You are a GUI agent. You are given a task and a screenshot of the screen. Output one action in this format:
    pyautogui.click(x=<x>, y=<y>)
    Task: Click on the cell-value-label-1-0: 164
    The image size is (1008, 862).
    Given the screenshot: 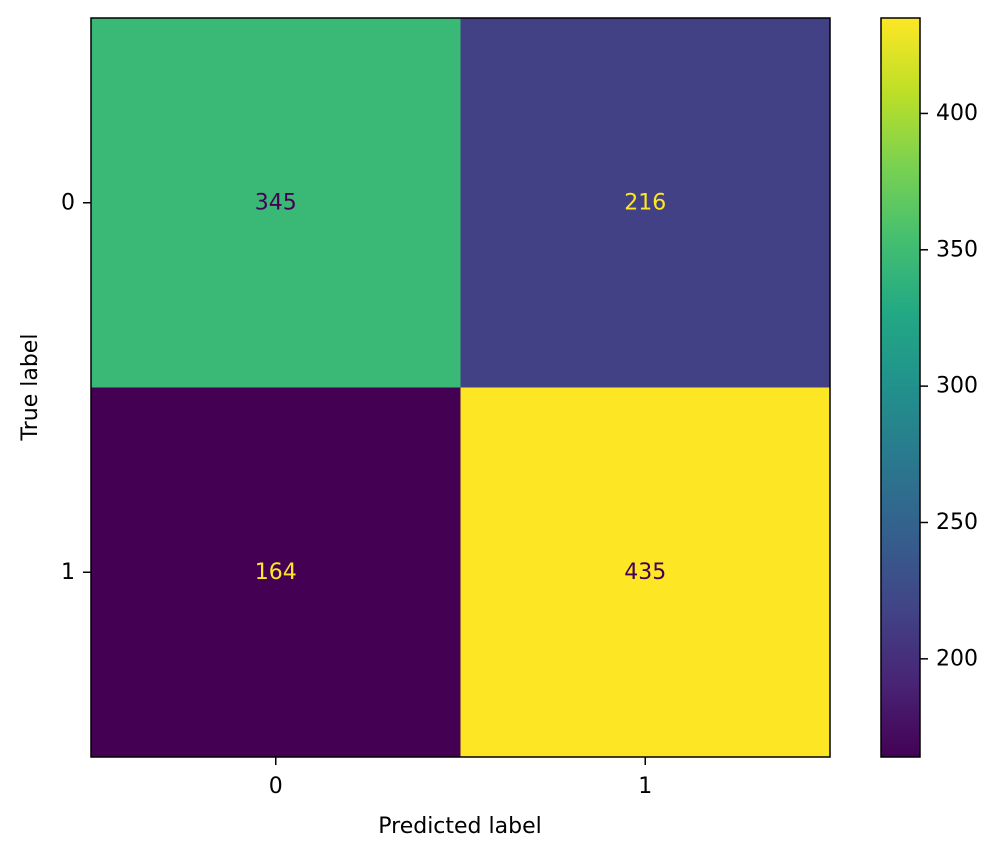 What is the action you would take?
    pyautogui.click(x=276, y=572)
    